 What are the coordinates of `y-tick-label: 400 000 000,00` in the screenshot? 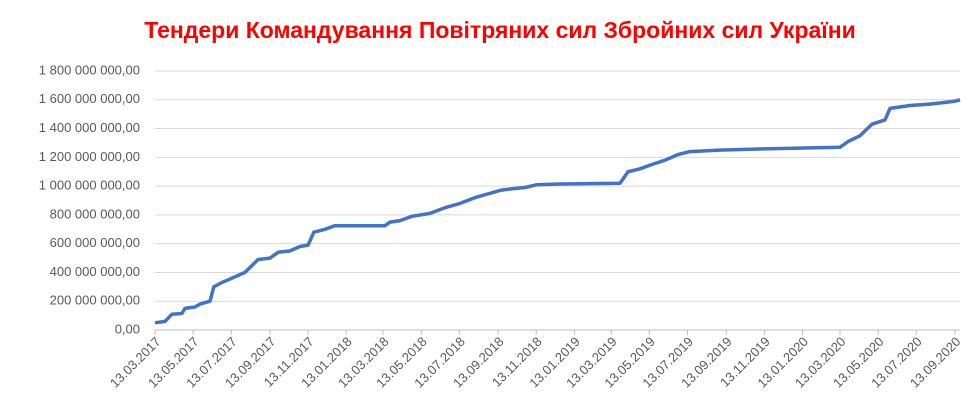 It's located at (95, 271).